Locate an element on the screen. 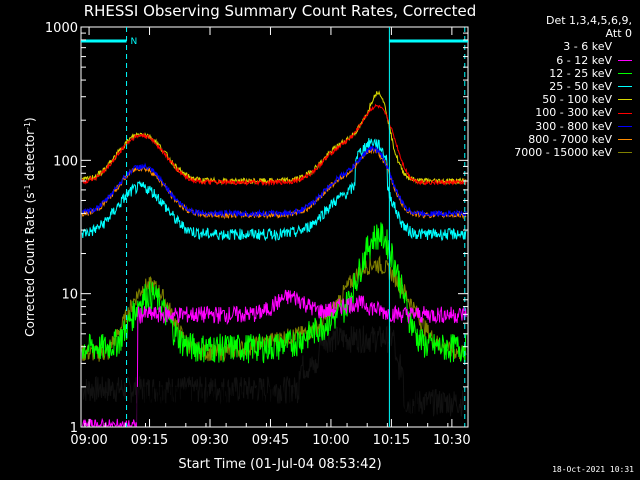 The height and width of the screenshot is (480, 640). legend-label-1: 6 - 12 keV is located at coordinates (584, 60).